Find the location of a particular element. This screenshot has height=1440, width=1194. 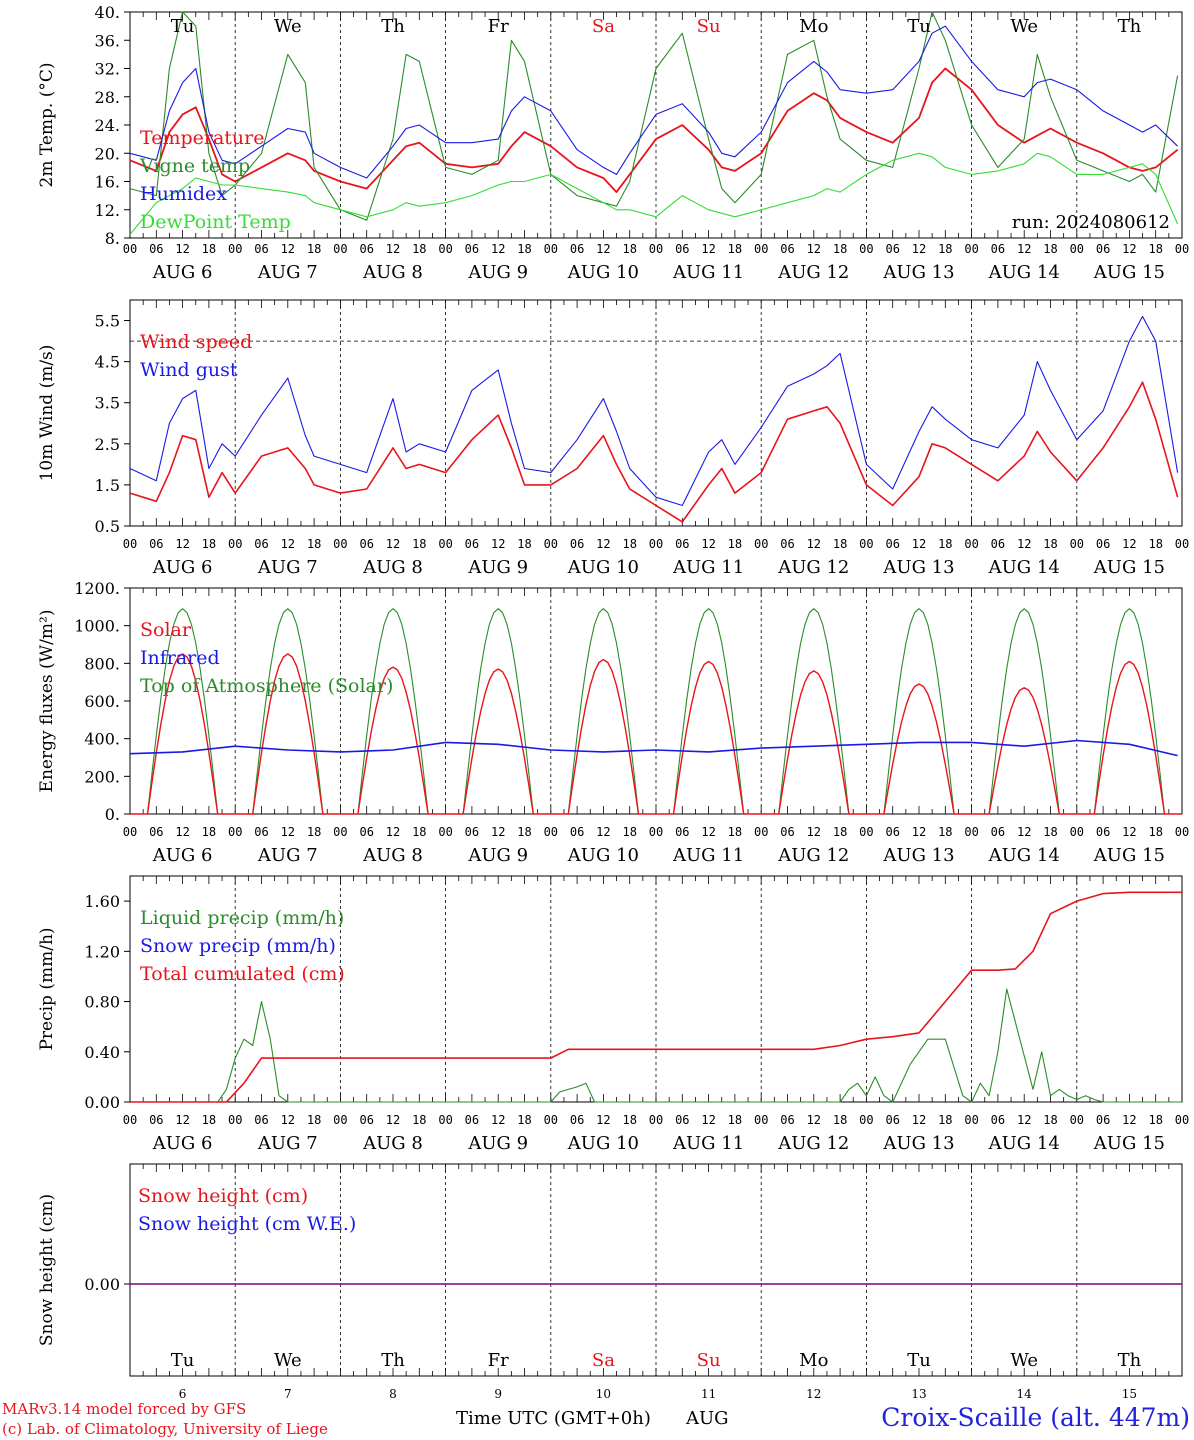

y-tick-label: 800. is located at coordinates (102, 663).